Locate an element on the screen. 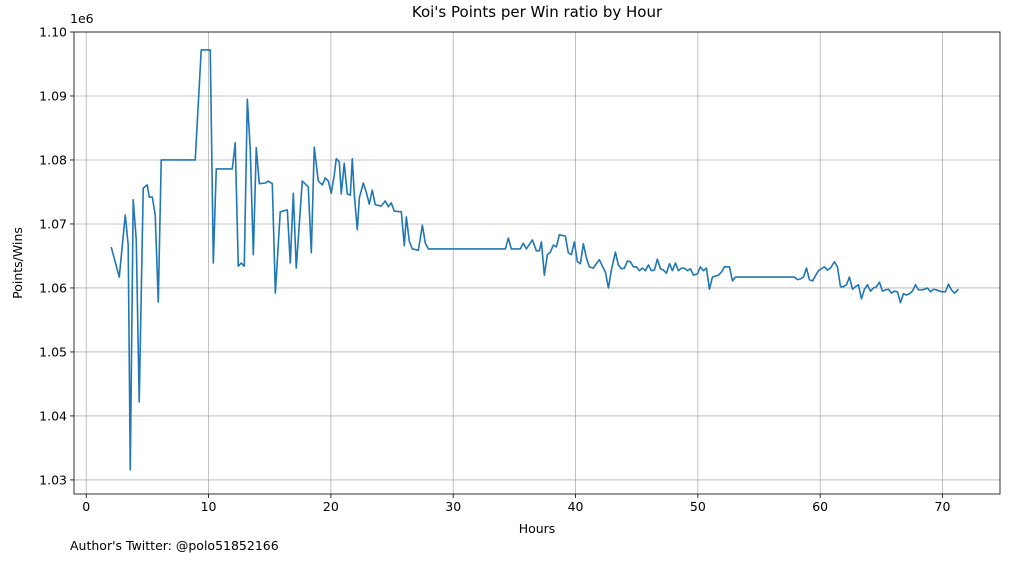 This screenshot has height=566, width=1010. y-tick-label: 1.03 is located at coordinates (53, 479).